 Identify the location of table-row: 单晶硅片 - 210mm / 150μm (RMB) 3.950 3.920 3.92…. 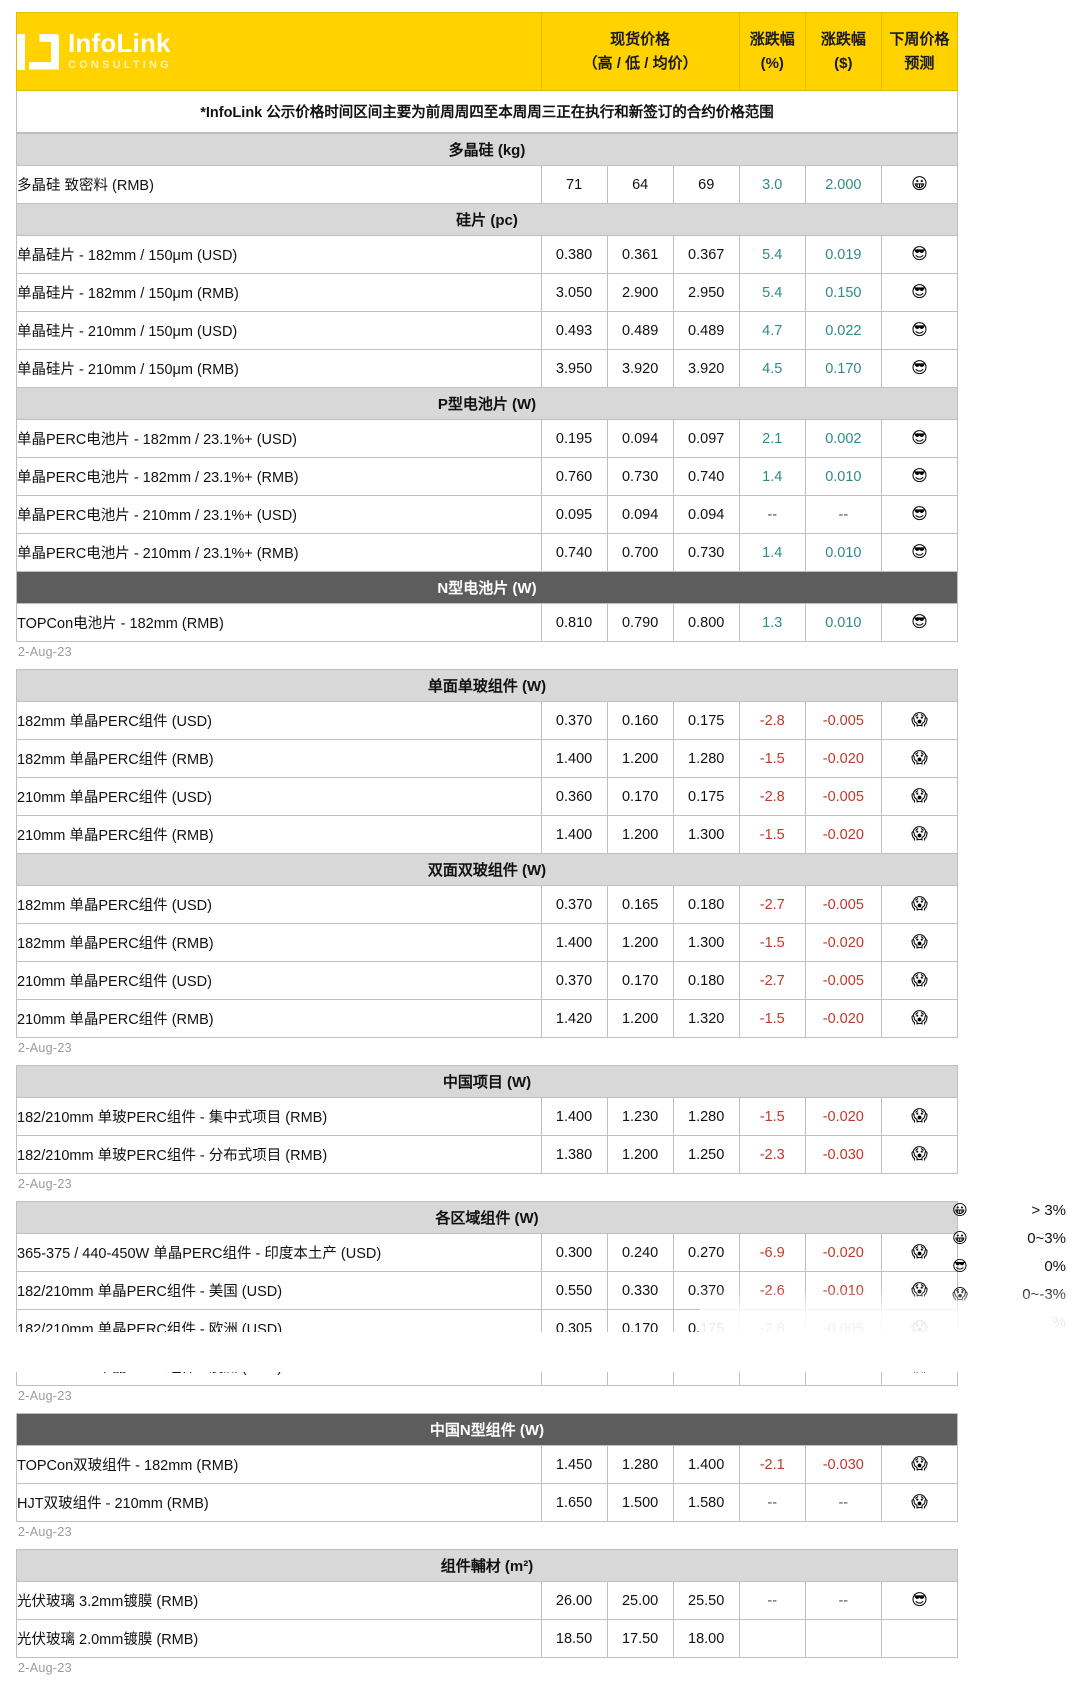
(487, 368).